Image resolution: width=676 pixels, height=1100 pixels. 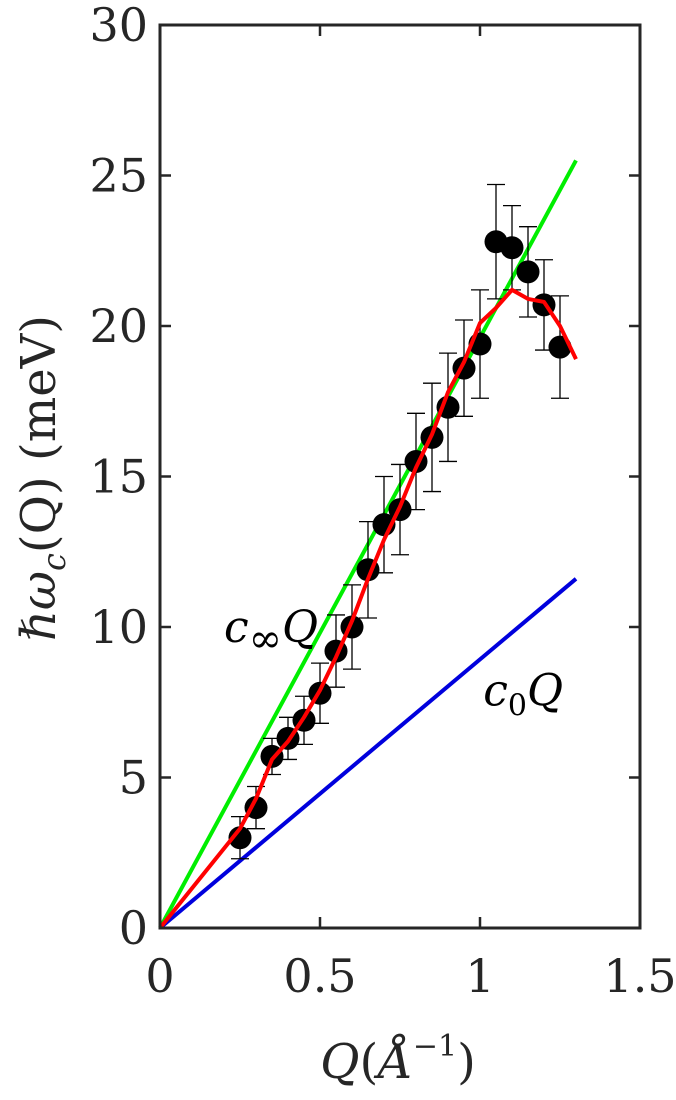 I want to click on annotation-c-zero-q: c0Q, so click(x=523, y=694).